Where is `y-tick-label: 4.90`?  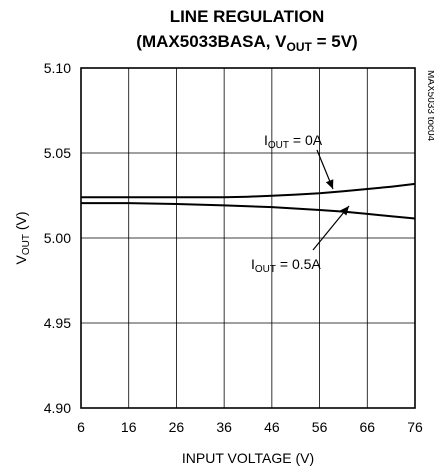
y-tick-label: 4.90 is located at coordinates (57, 408).